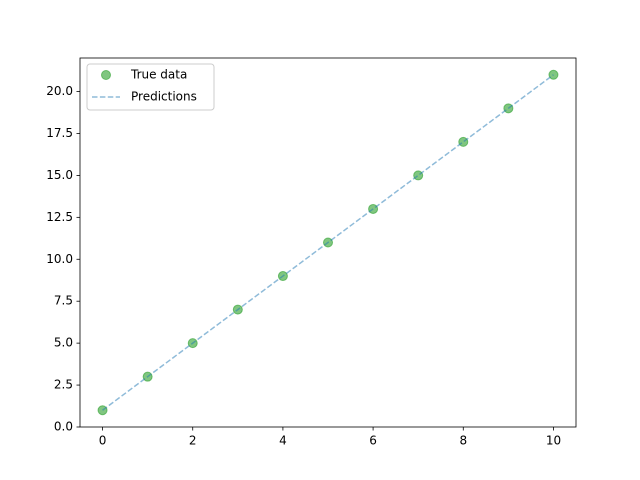 This screenshot has height=480, width=640. I want to click on legend-label: Predictions, so click(164, 97).